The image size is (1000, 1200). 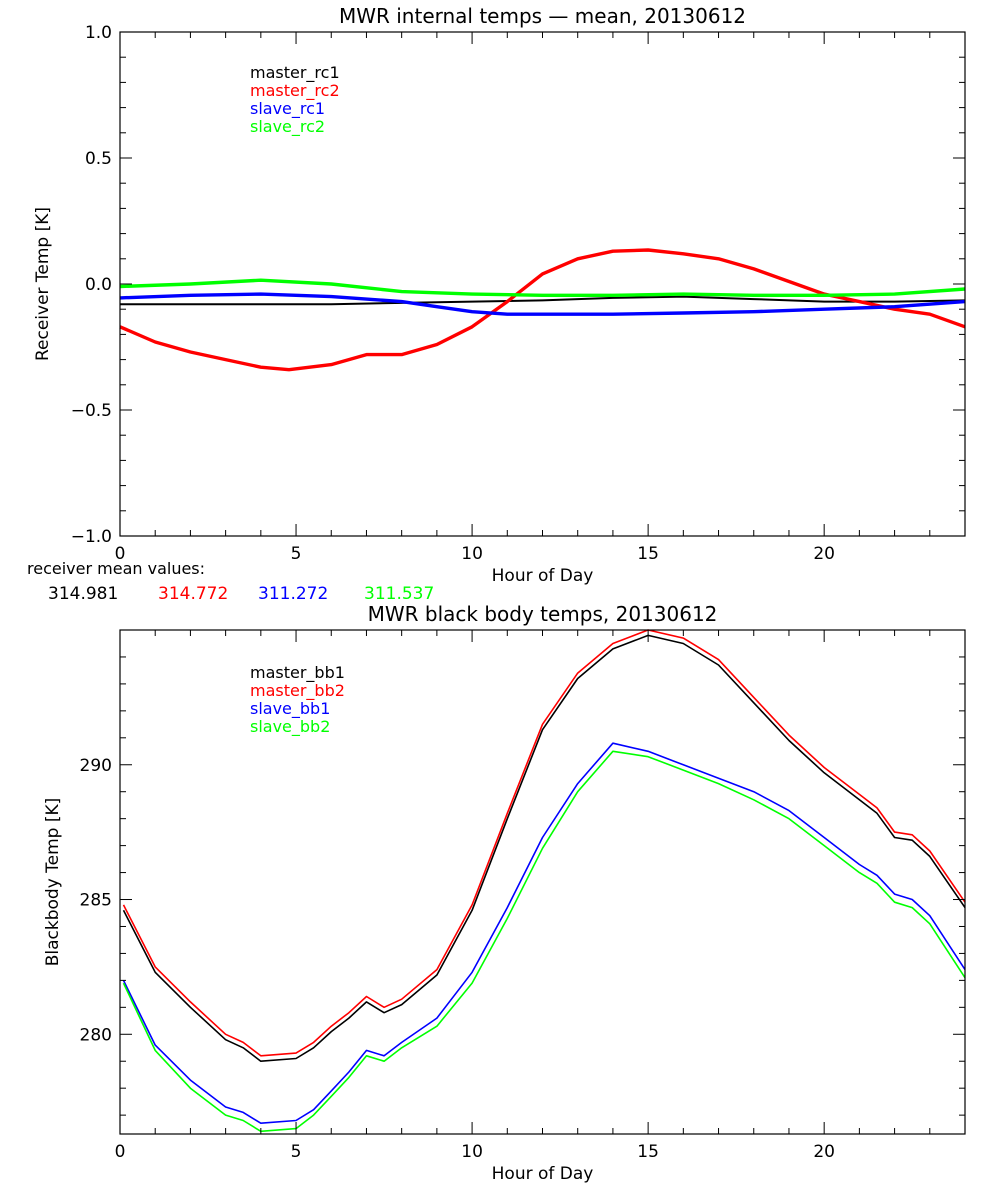 What do you see at coordinates (98, 285) in the screenshot?
I see `y-tick-label: 0.0` at bounding box center [98, 285].